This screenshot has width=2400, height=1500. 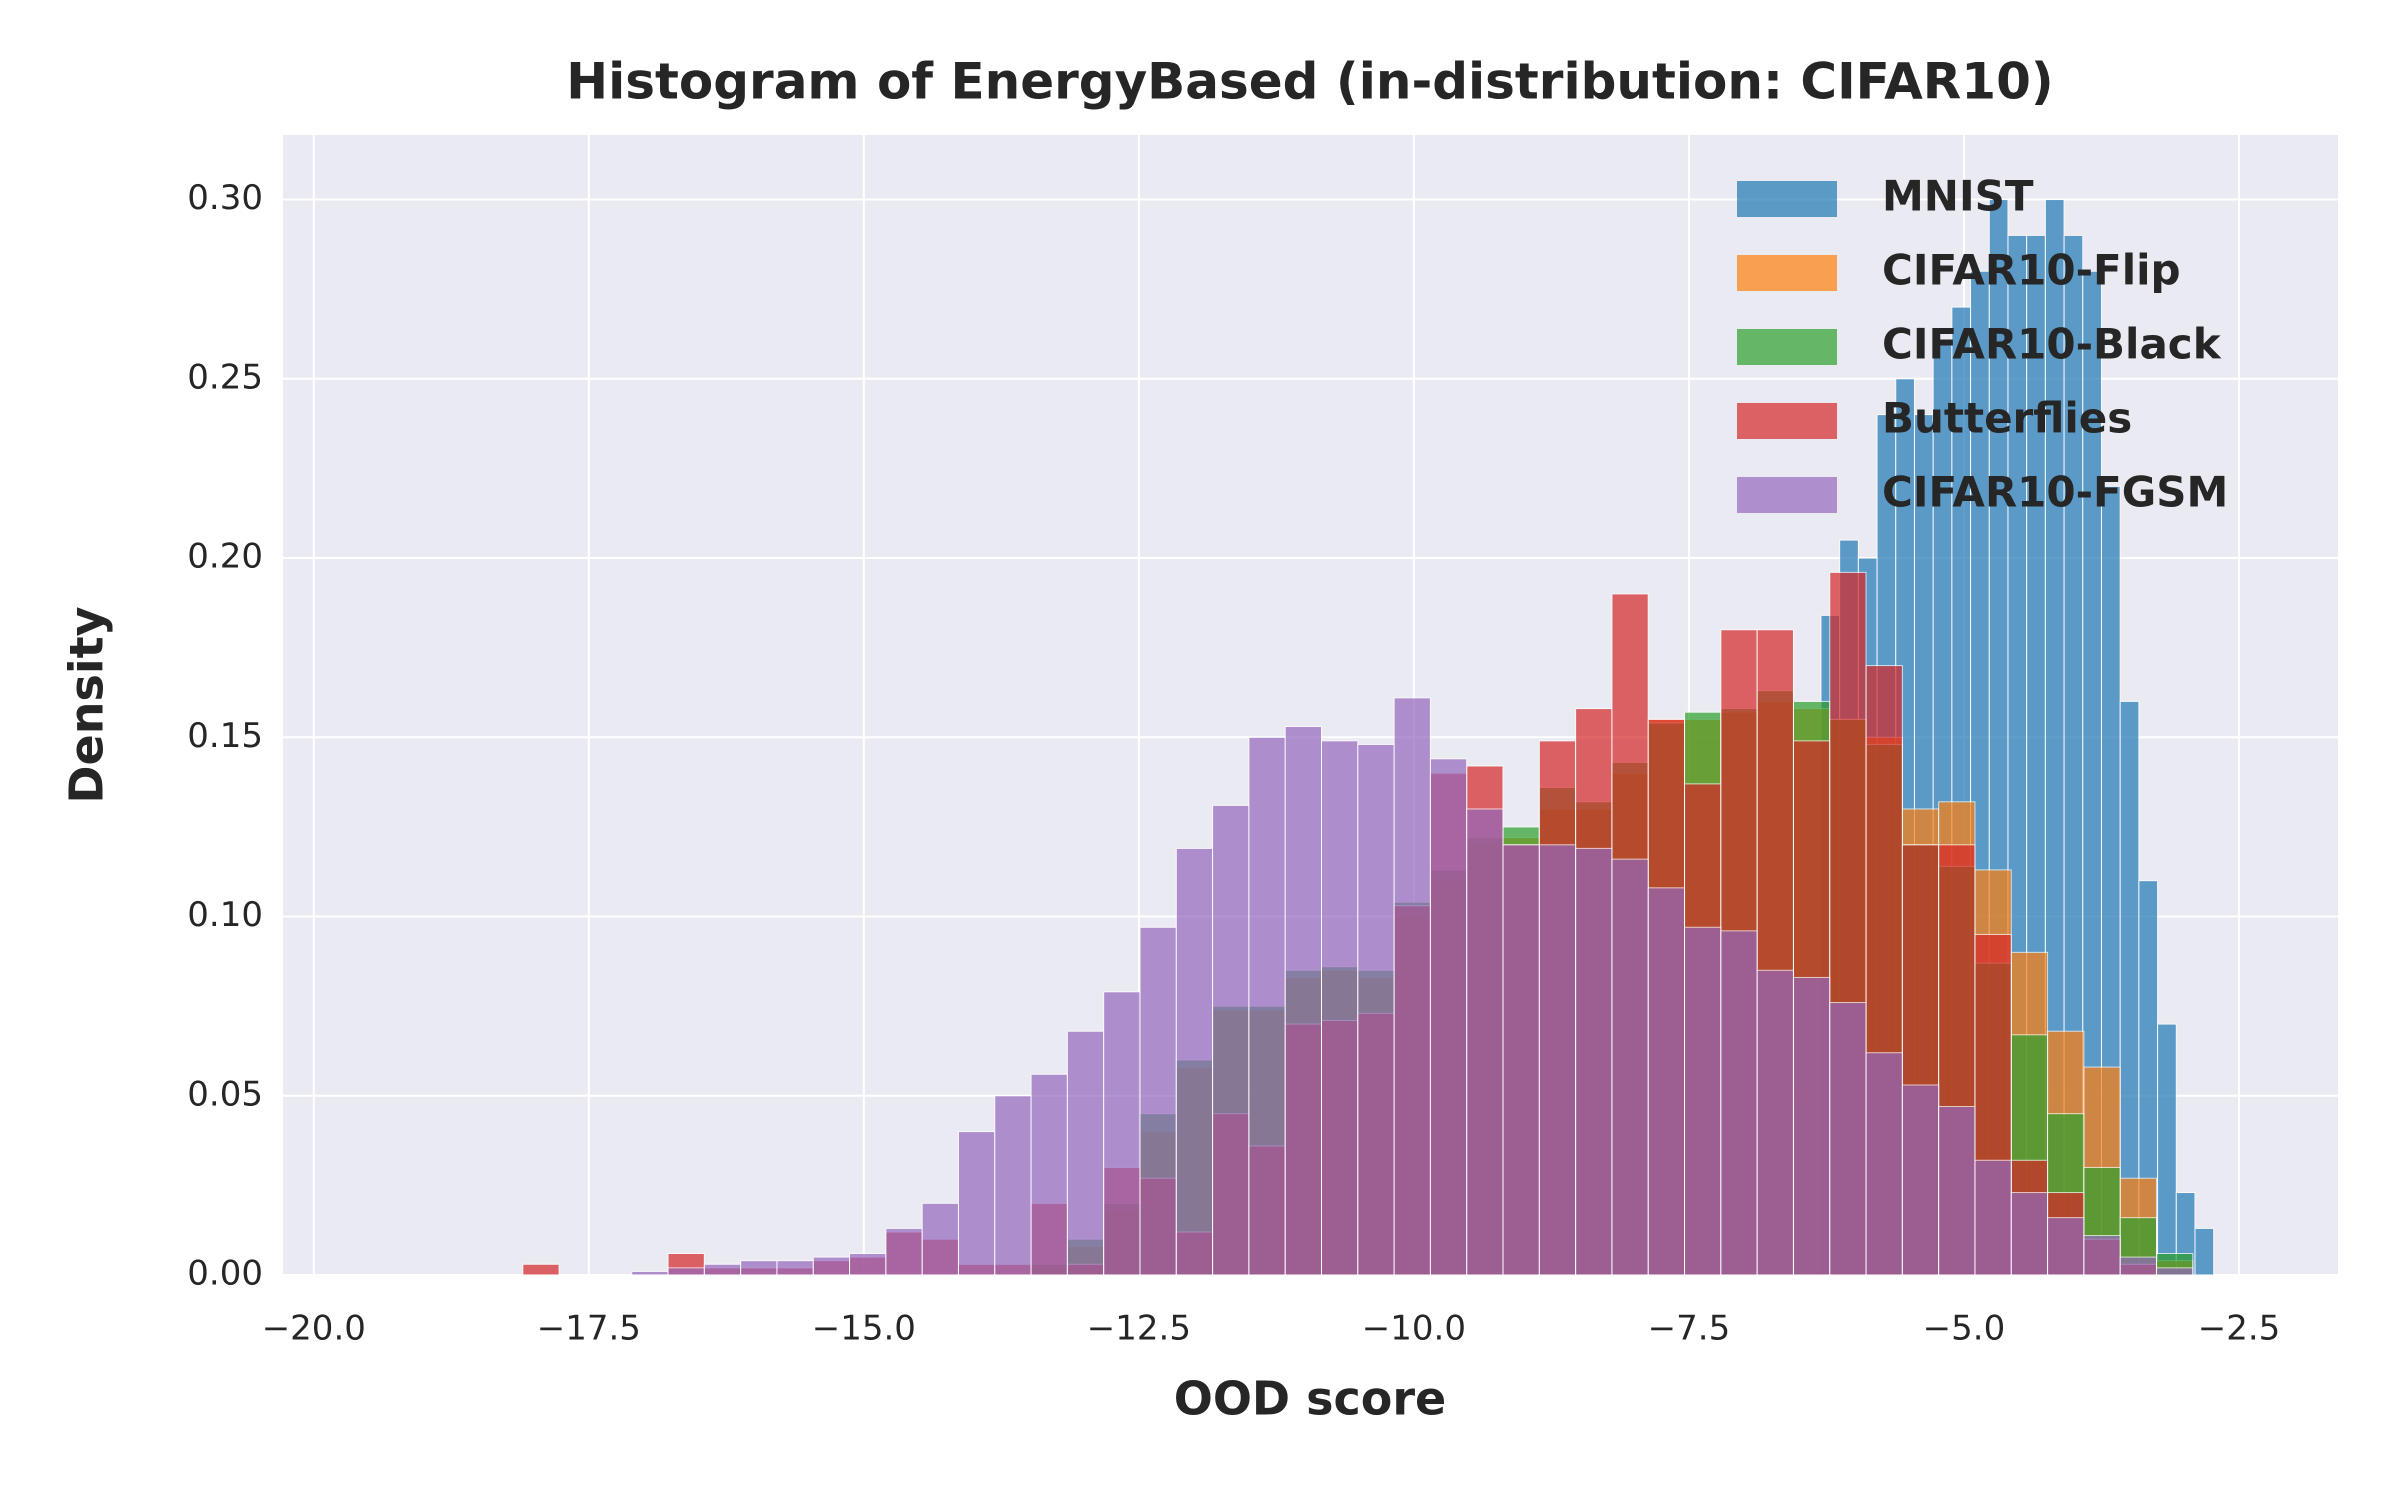 I want to click on x-tick-label: −17.5, so click(x=589, y=1329).